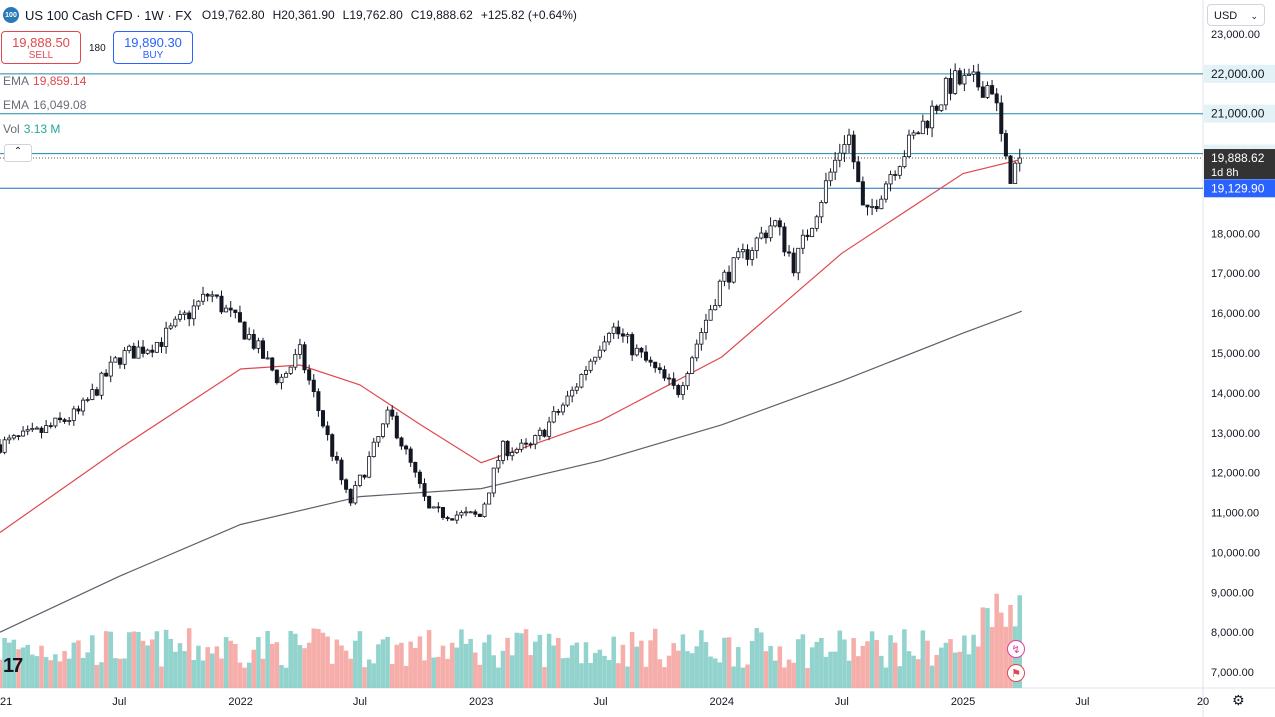  Describe the element at coordinates (153, 47) in the screenshot. I see `buy-button: 19,890.30 BUY` at that location.